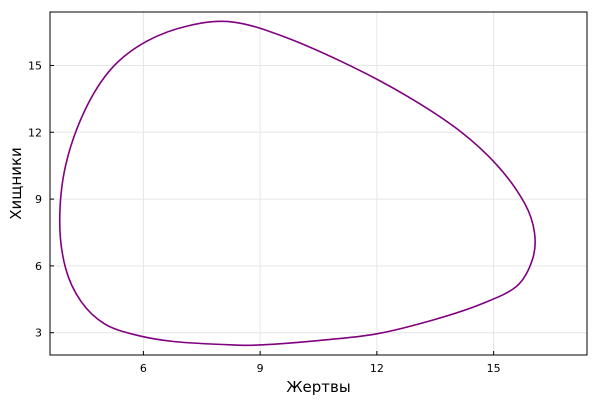 The height and width of the screenshot is (400, 600). What do you see at coordinates (16, 183) in the screenshot?
I see `y-axis-label: Хищники` at bounding box center [16, 183].